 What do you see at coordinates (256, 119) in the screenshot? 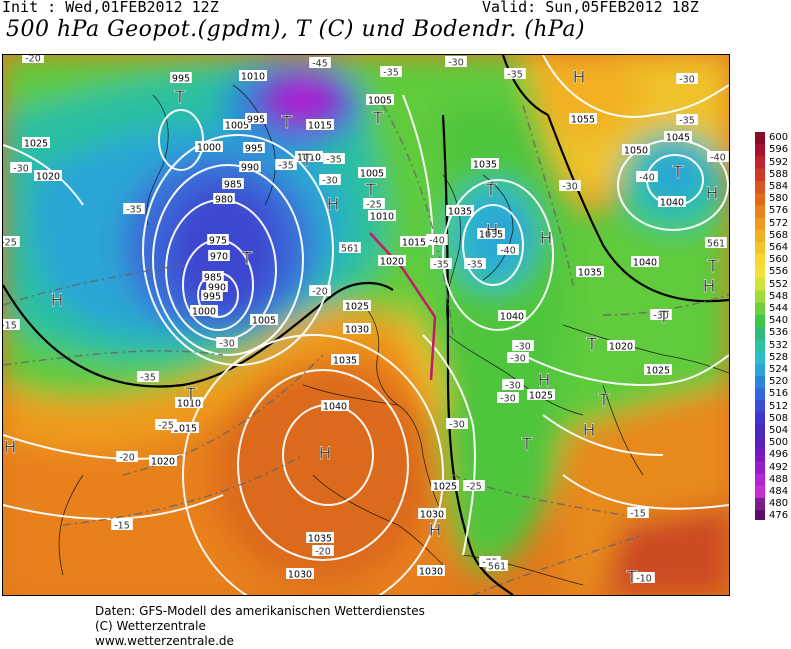
I see `pressure-label: 995` at bounding box center [256, 119].